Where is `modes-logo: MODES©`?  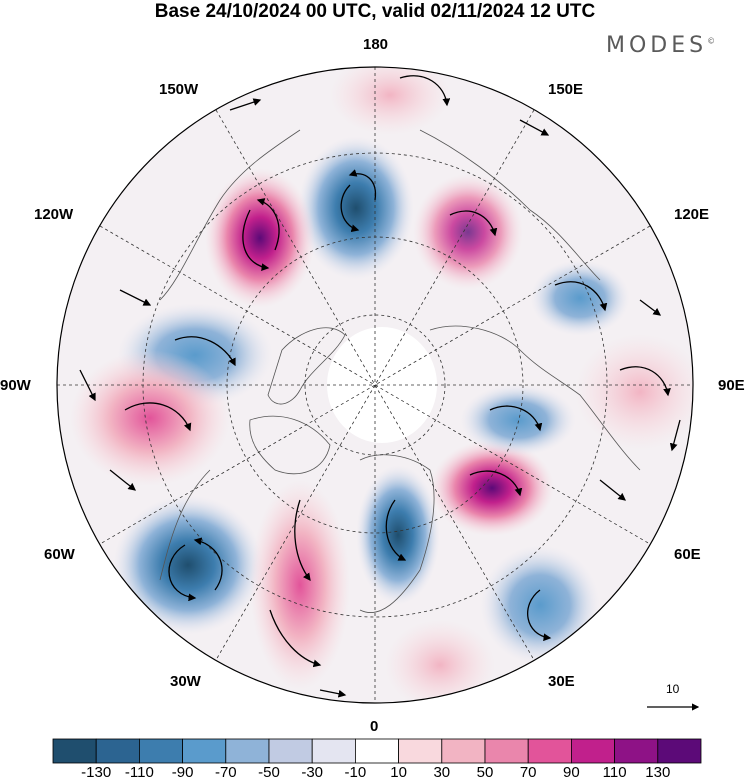
modes-logo: MODES© is located at coordinates (660, 45).